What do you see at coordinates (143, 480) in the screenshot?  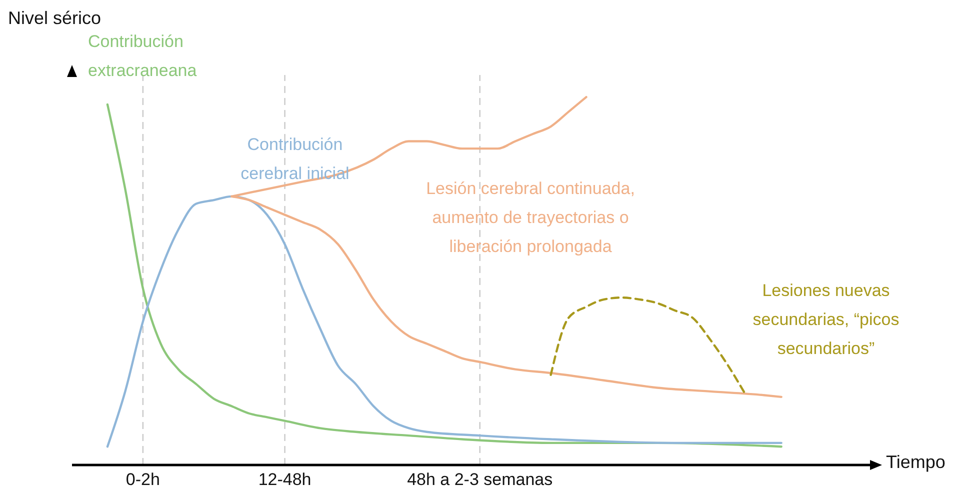 I see `x-tick-label: 0-2h` at bounding box center [143, 480].